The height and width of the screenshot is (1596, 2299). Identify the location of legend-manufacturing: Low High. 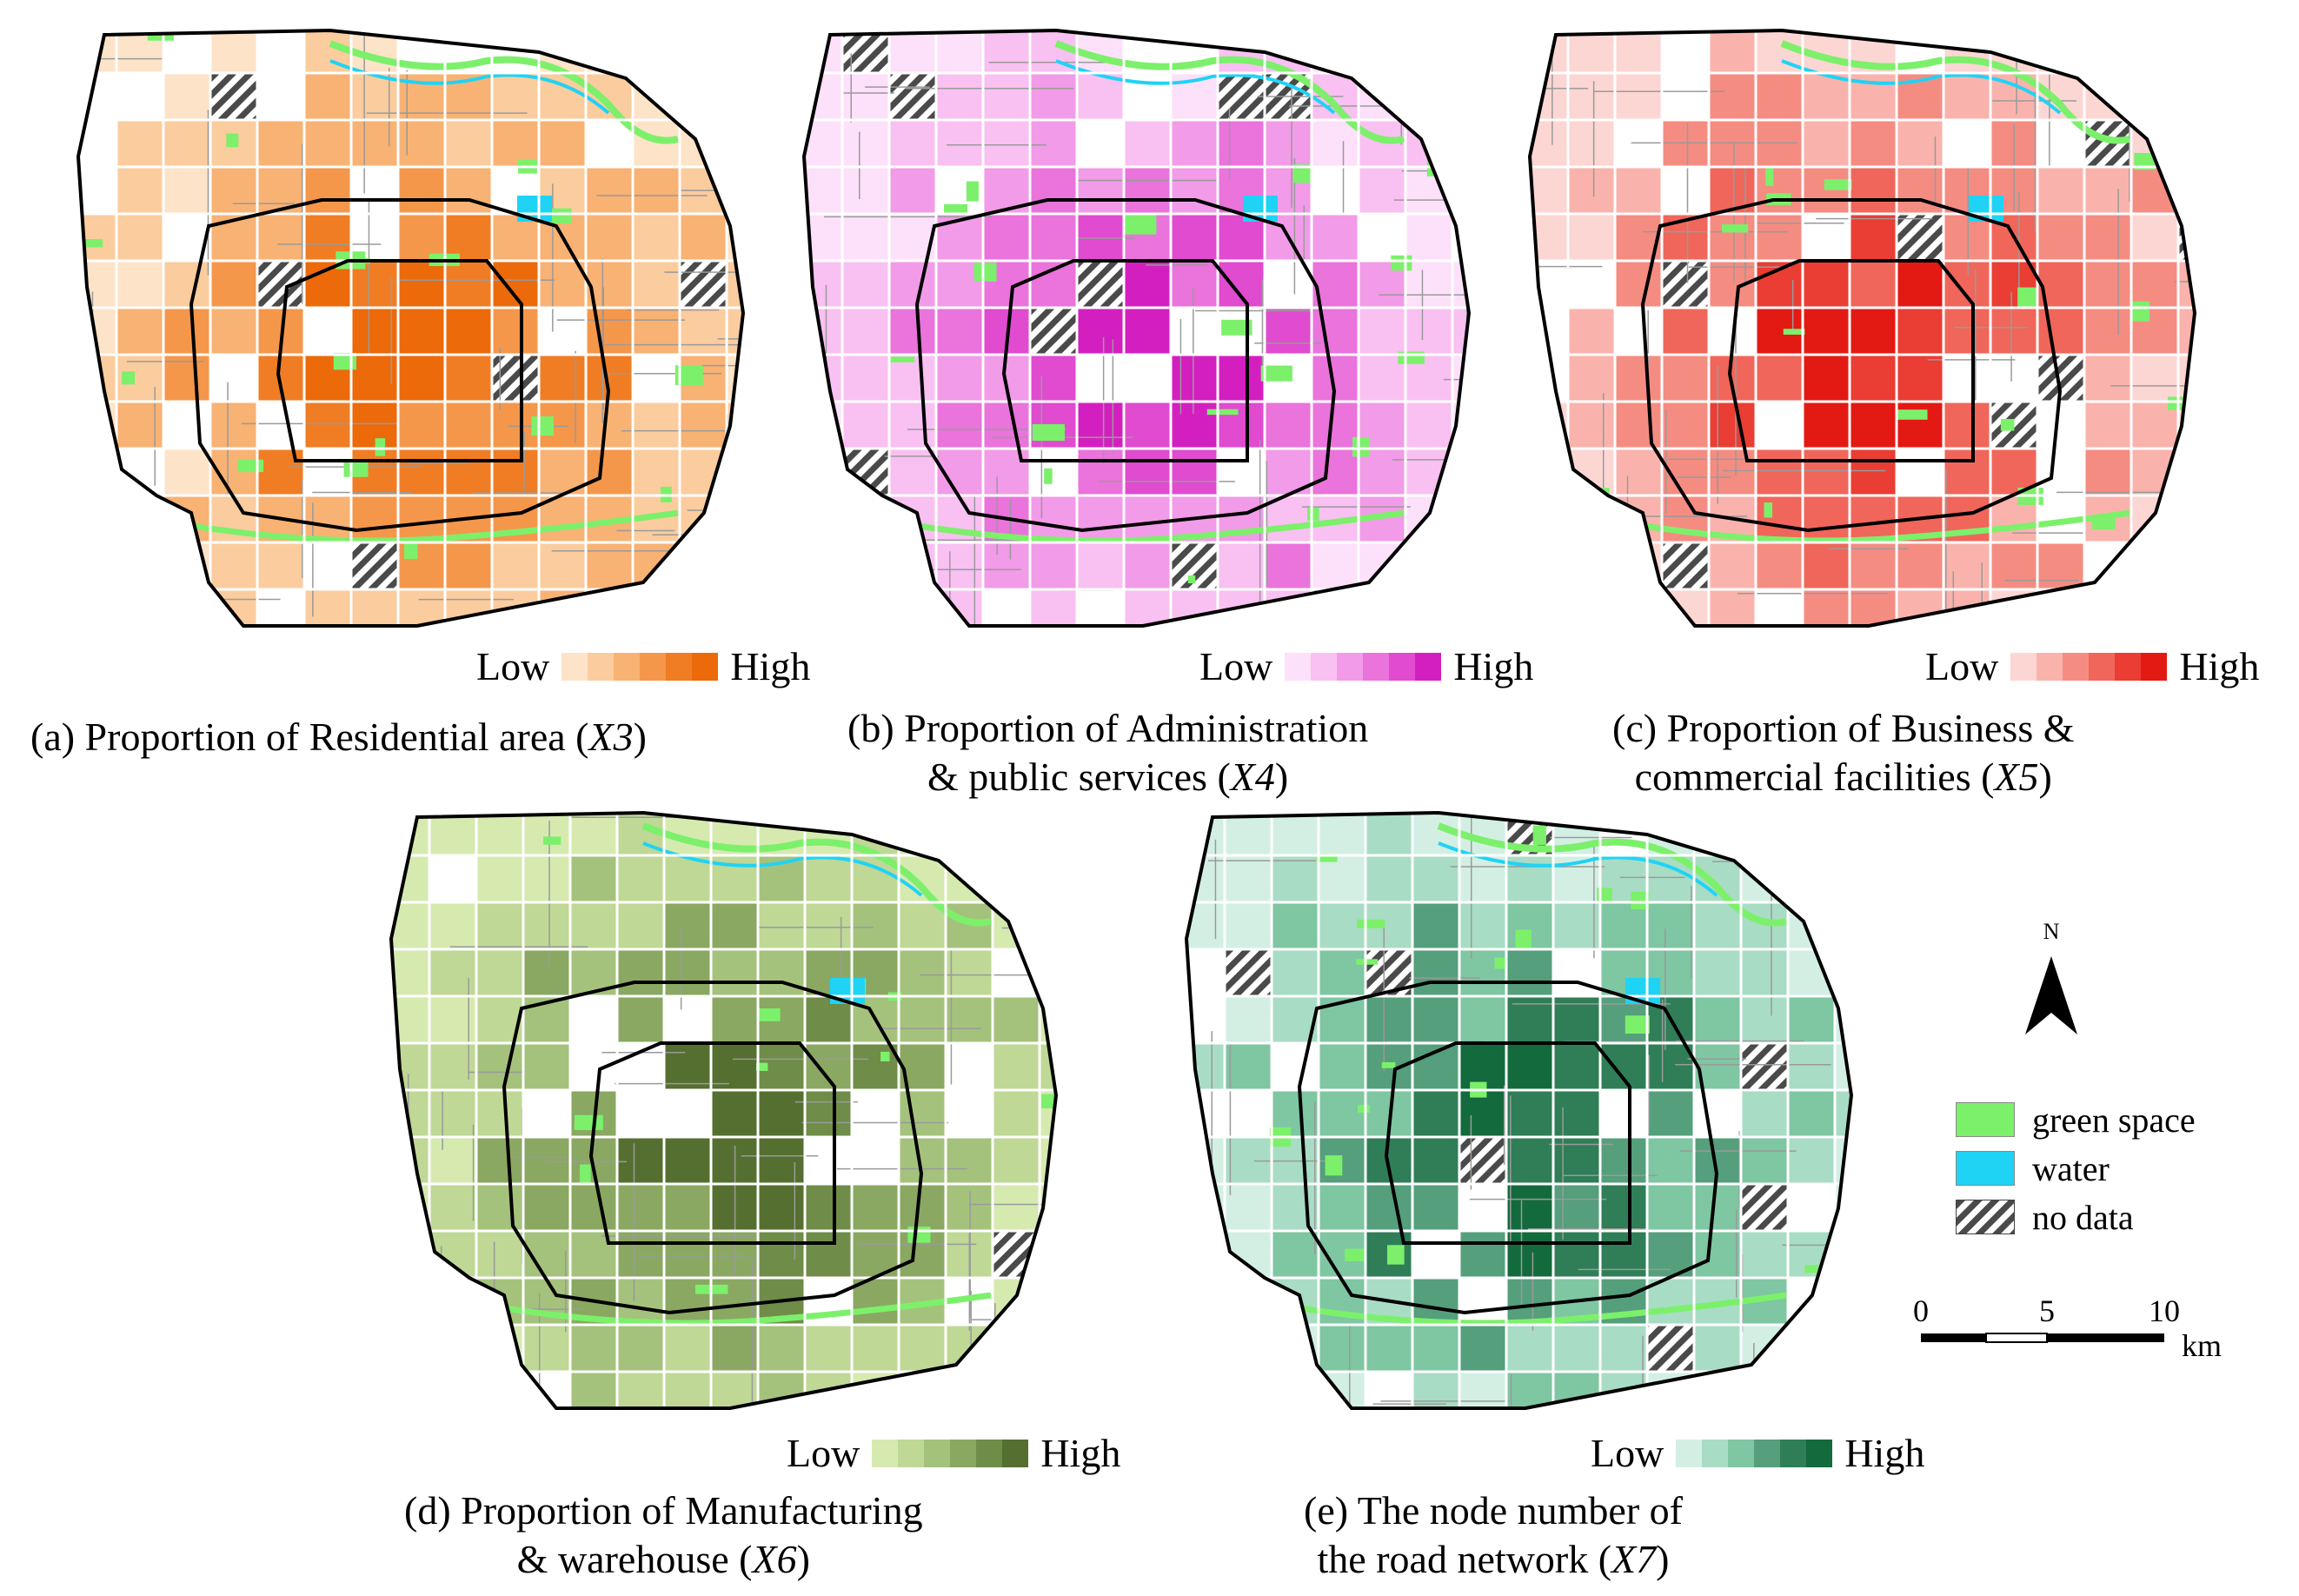
(953, 1453).